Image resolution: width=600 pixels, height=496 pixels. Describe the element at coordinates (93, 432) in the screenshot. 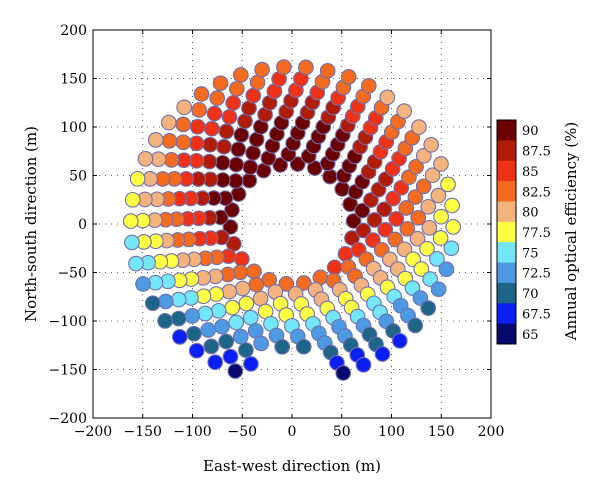

I see `x-tick-label: −200` at that location.